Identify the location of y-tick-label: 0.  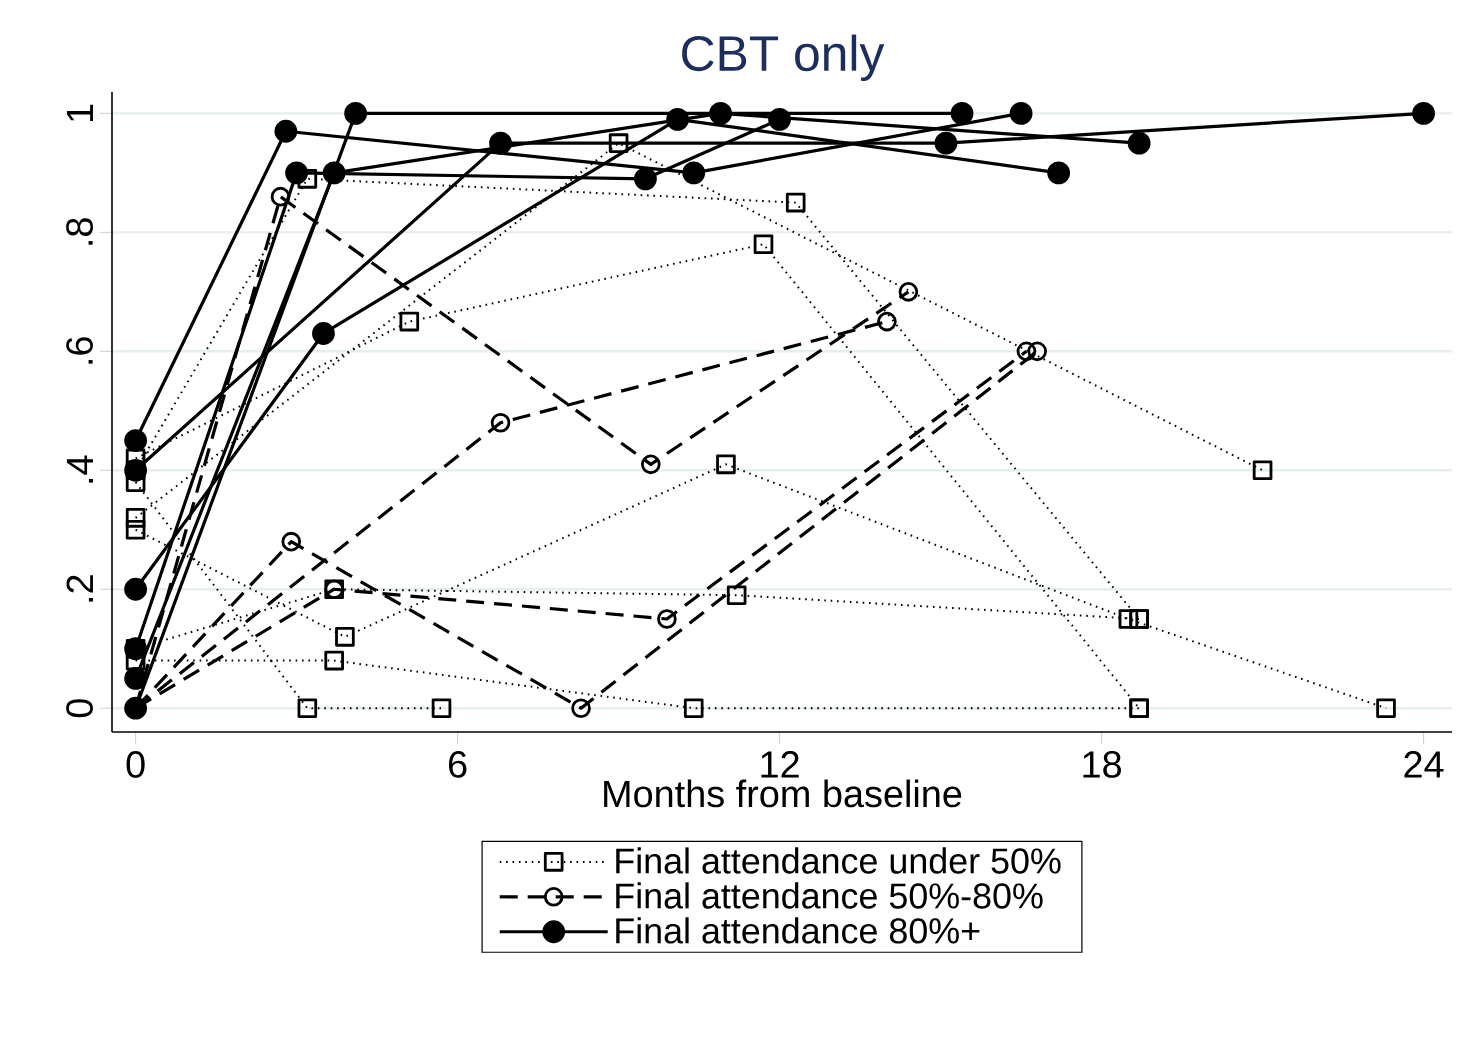
(79, 708).